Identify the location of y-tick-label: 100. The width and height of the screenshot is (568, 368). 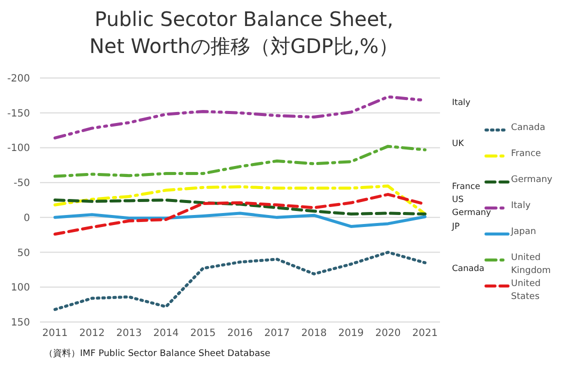
(20, 288).